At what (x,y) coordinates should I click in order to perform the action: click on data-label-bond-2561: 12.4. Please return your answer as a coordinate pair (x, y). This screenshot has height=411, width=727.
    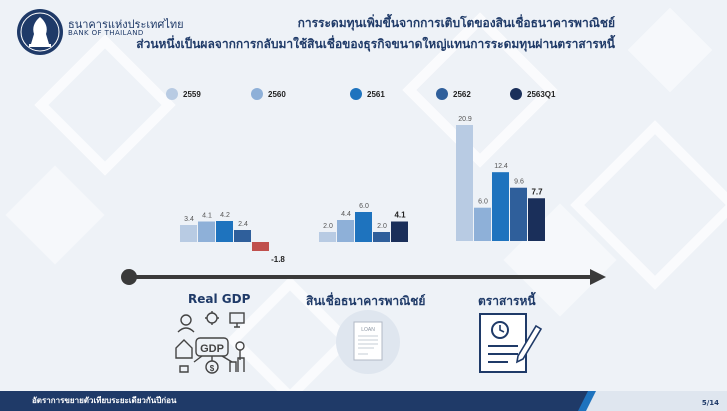
    Looking at the image, I should click on (501, 166).